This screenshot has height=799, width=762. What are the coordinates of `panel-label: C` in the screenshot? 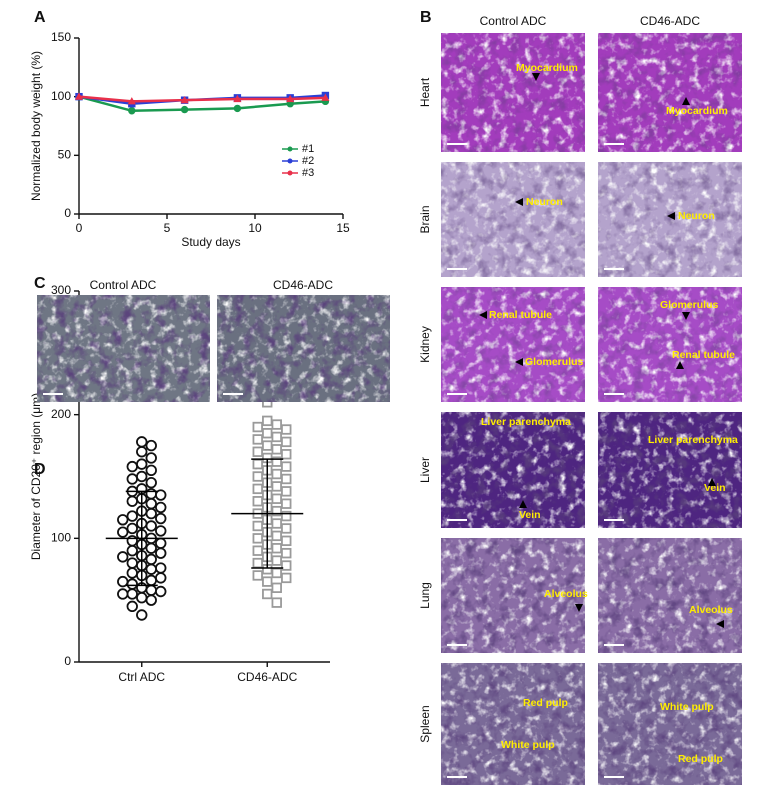 It's located at (40, 283).